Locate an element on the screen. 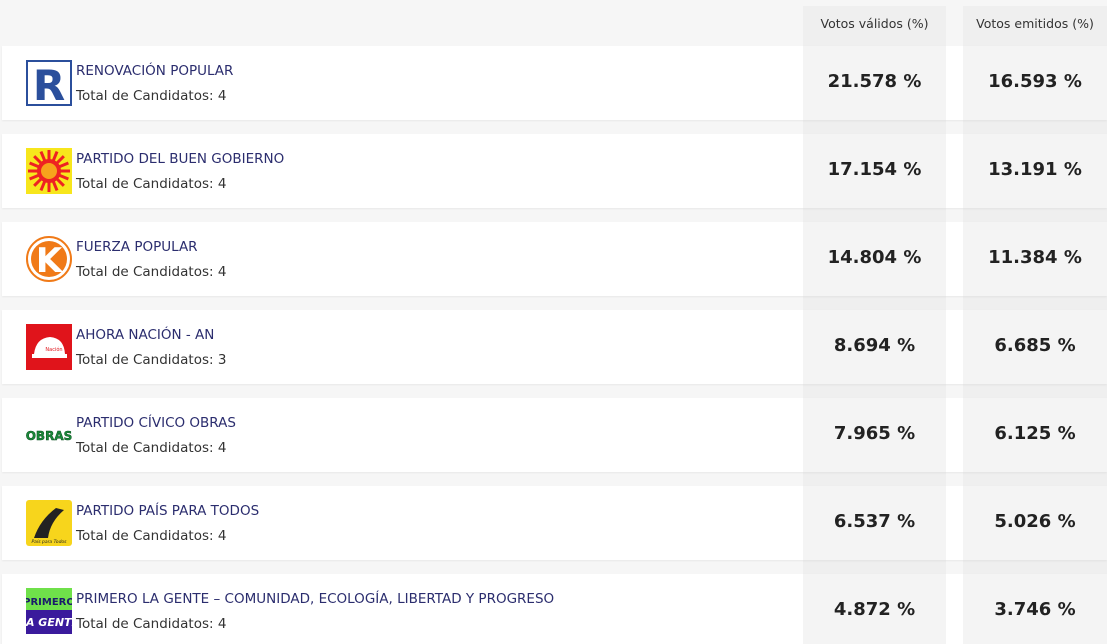 The width and height of the screenshot is (1107, 644). logo-bottom is located at coordinates (49, 622).